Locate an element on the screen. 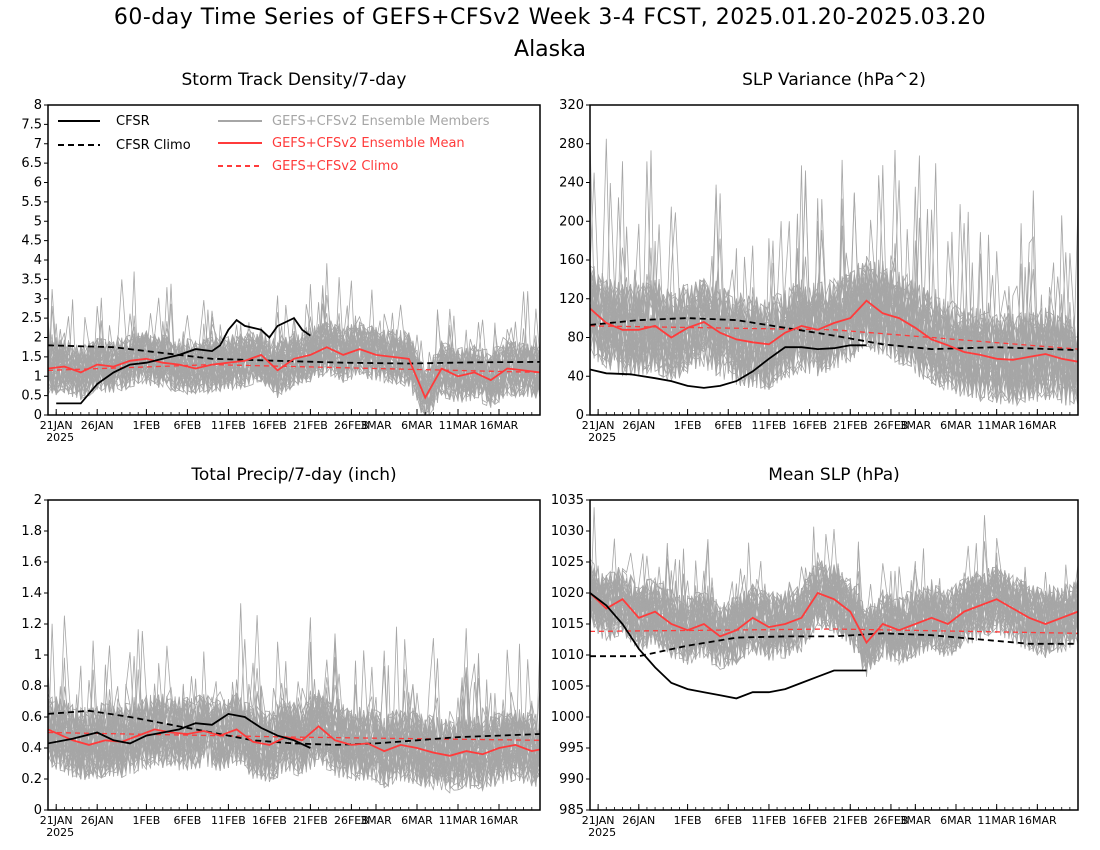 The height and width of the screenshot is (850, 1100). y-tick-label: 5 is located at coordinates (38, 221).